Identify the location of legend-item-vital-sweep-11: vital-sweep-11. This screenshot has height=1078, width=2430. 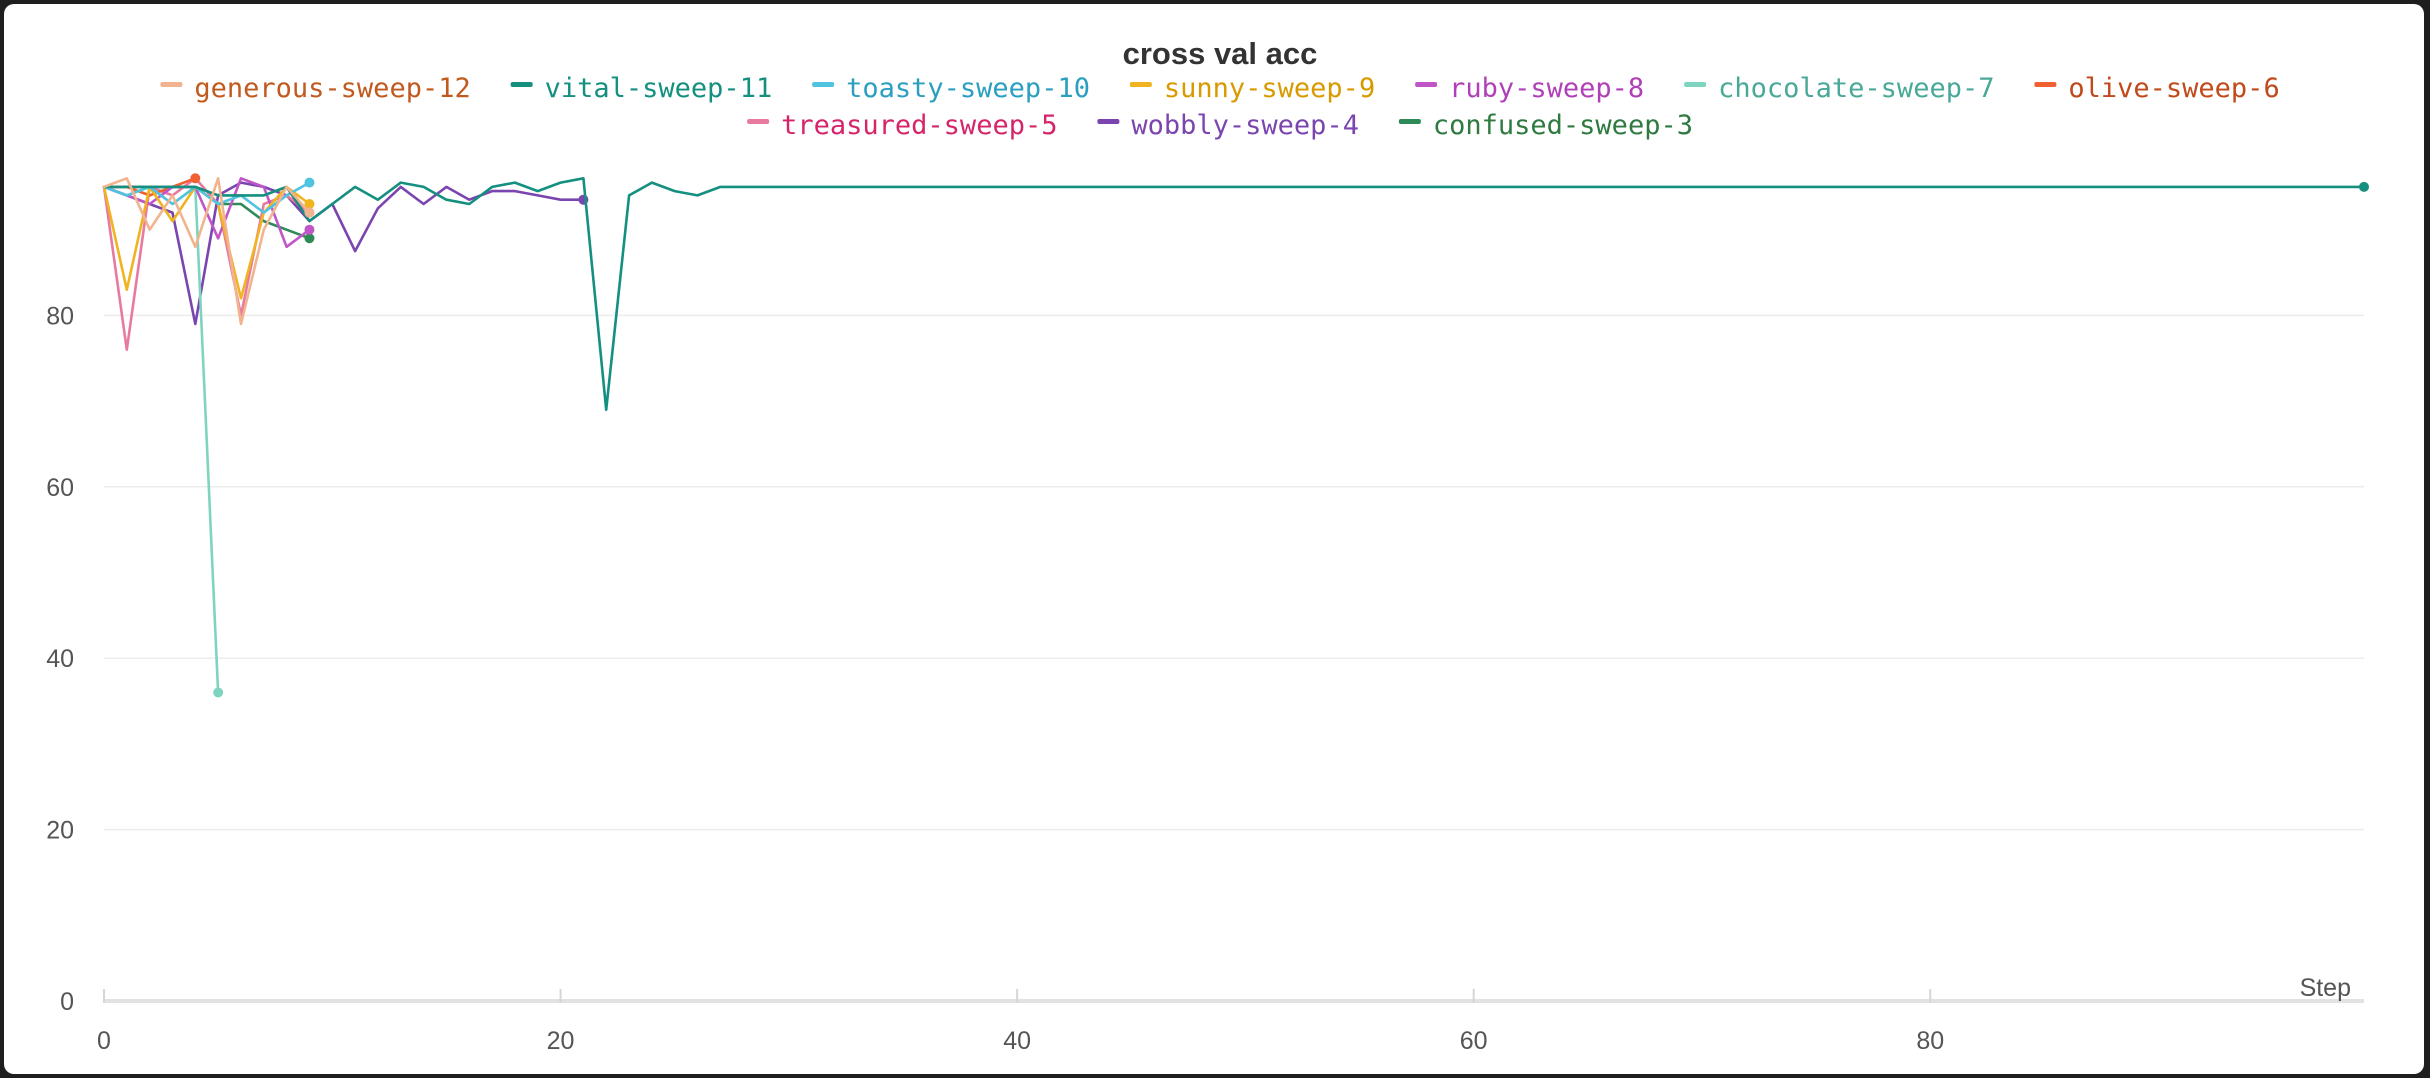
(641, 88).